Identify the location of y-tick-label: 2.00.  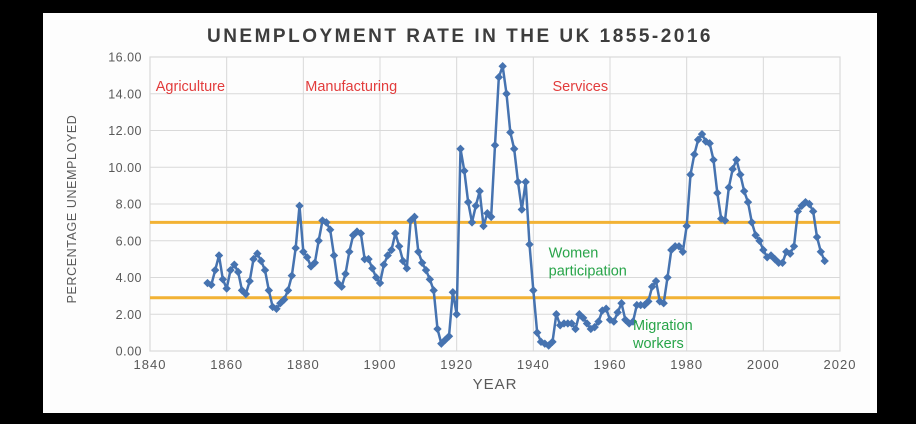
(129, 315).